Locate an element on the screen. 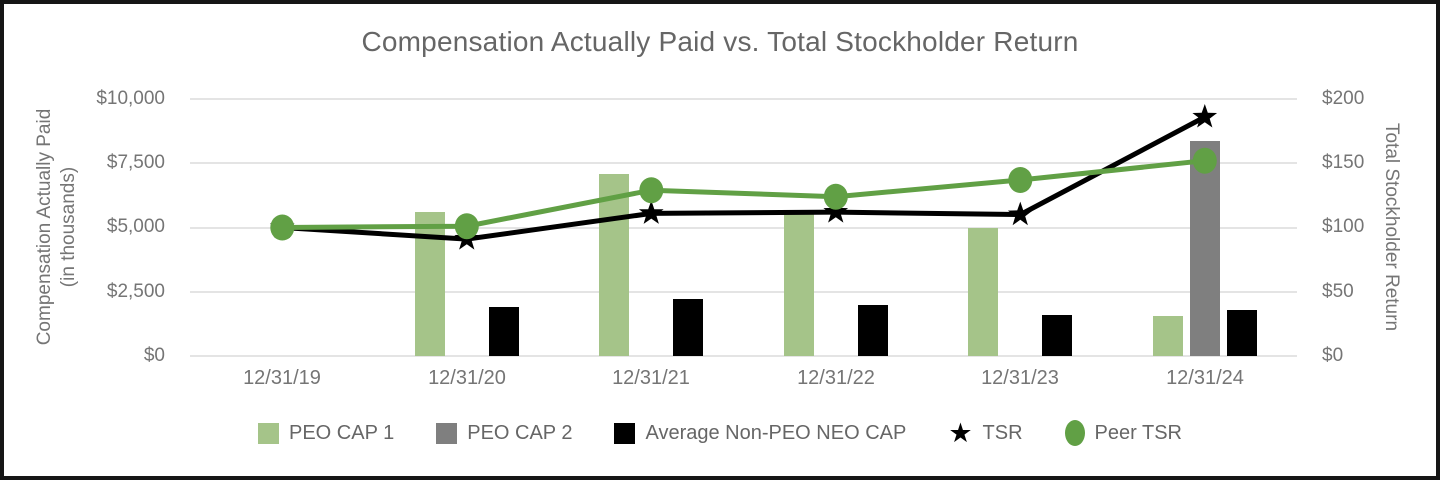  line-peer-tsr is located at coordinates (744, 194).